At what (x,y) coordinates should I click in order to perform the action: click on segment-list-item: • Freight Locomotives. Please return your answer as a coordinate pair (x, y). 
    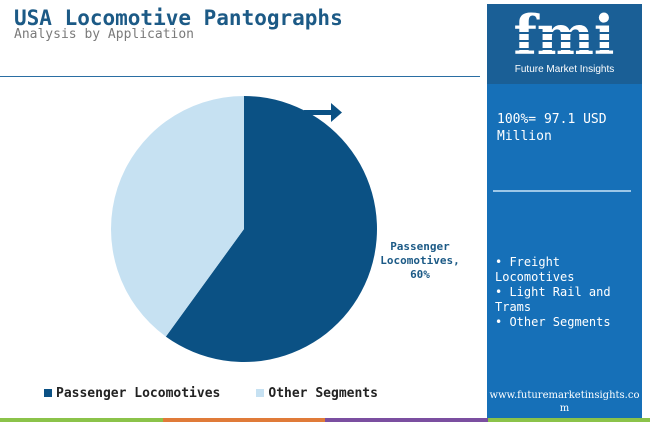
    Looking at the image, I should click on (535, 269).